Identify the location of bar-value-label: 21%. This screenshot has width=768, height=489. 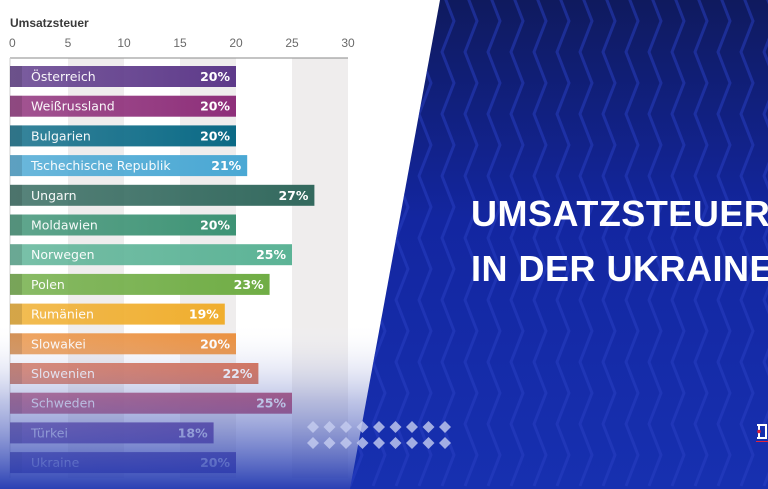
(226, 165).